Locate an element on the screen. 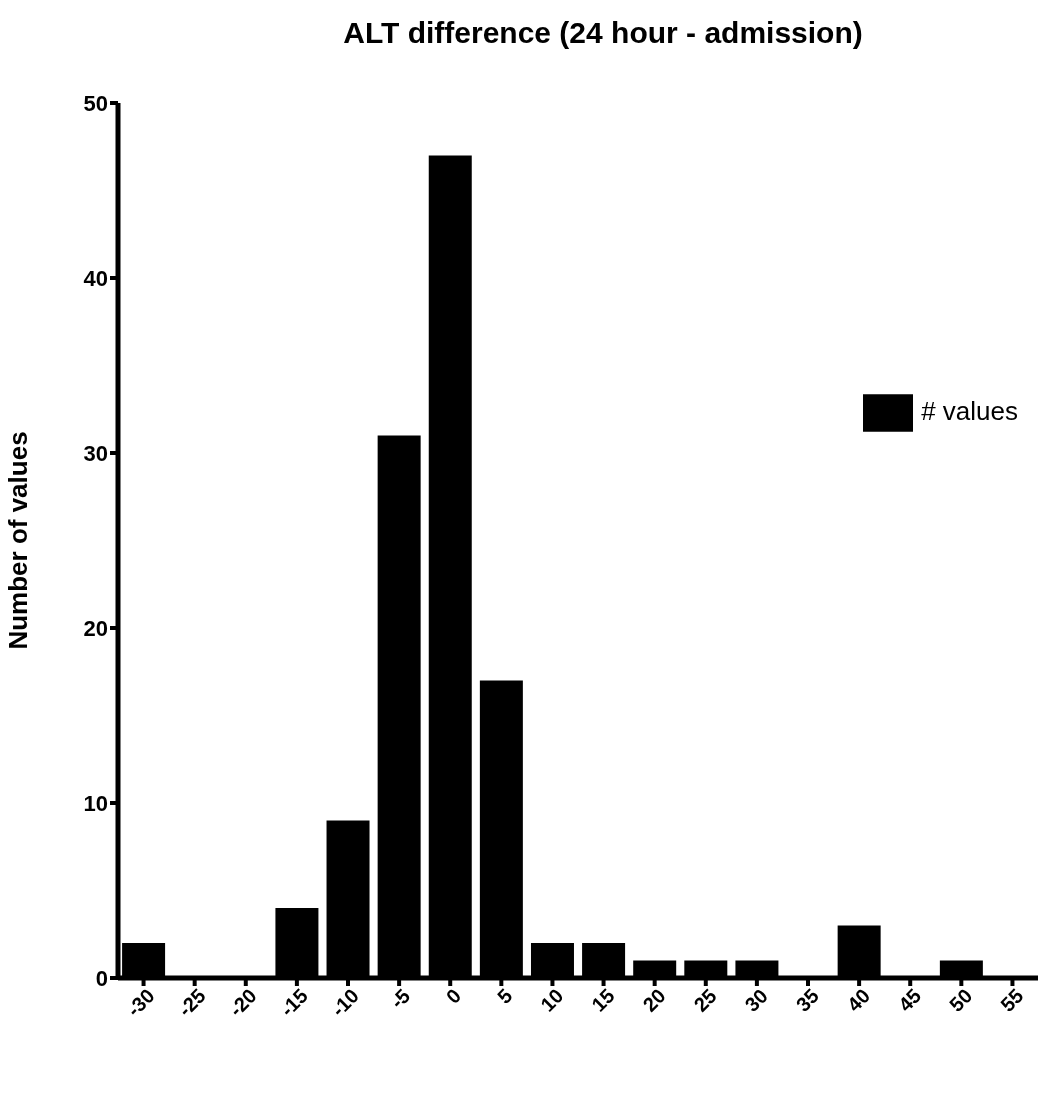 The image size is (1045, 1111). x-tick-label: 55 is located at coordinates (1012, 1000).